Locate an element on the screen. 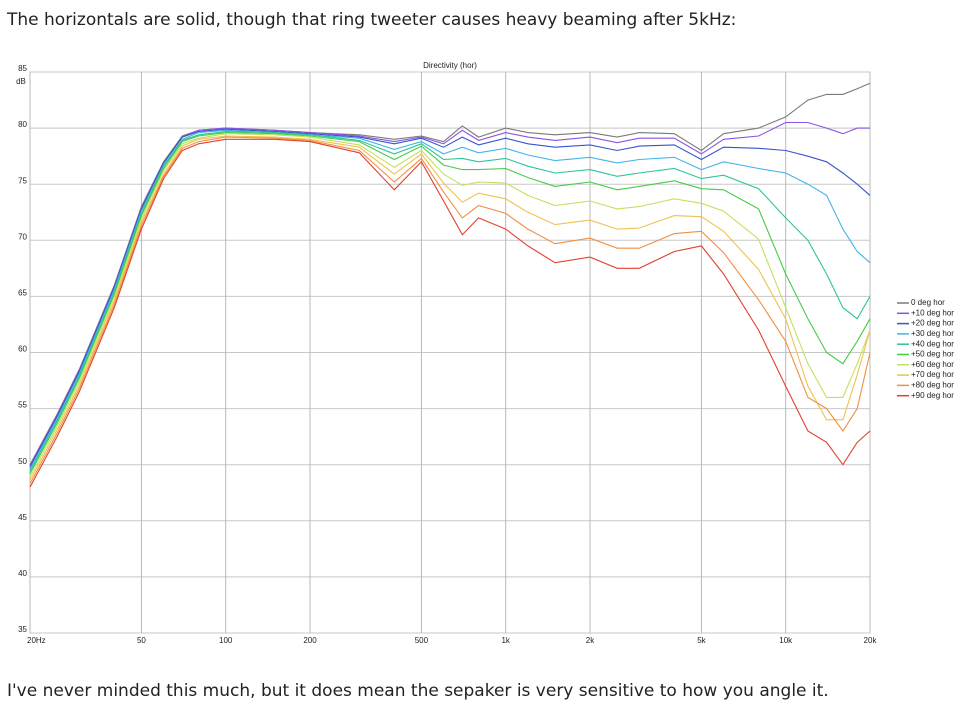  y-tick-label: 60 is located at coordinates (22, 349).